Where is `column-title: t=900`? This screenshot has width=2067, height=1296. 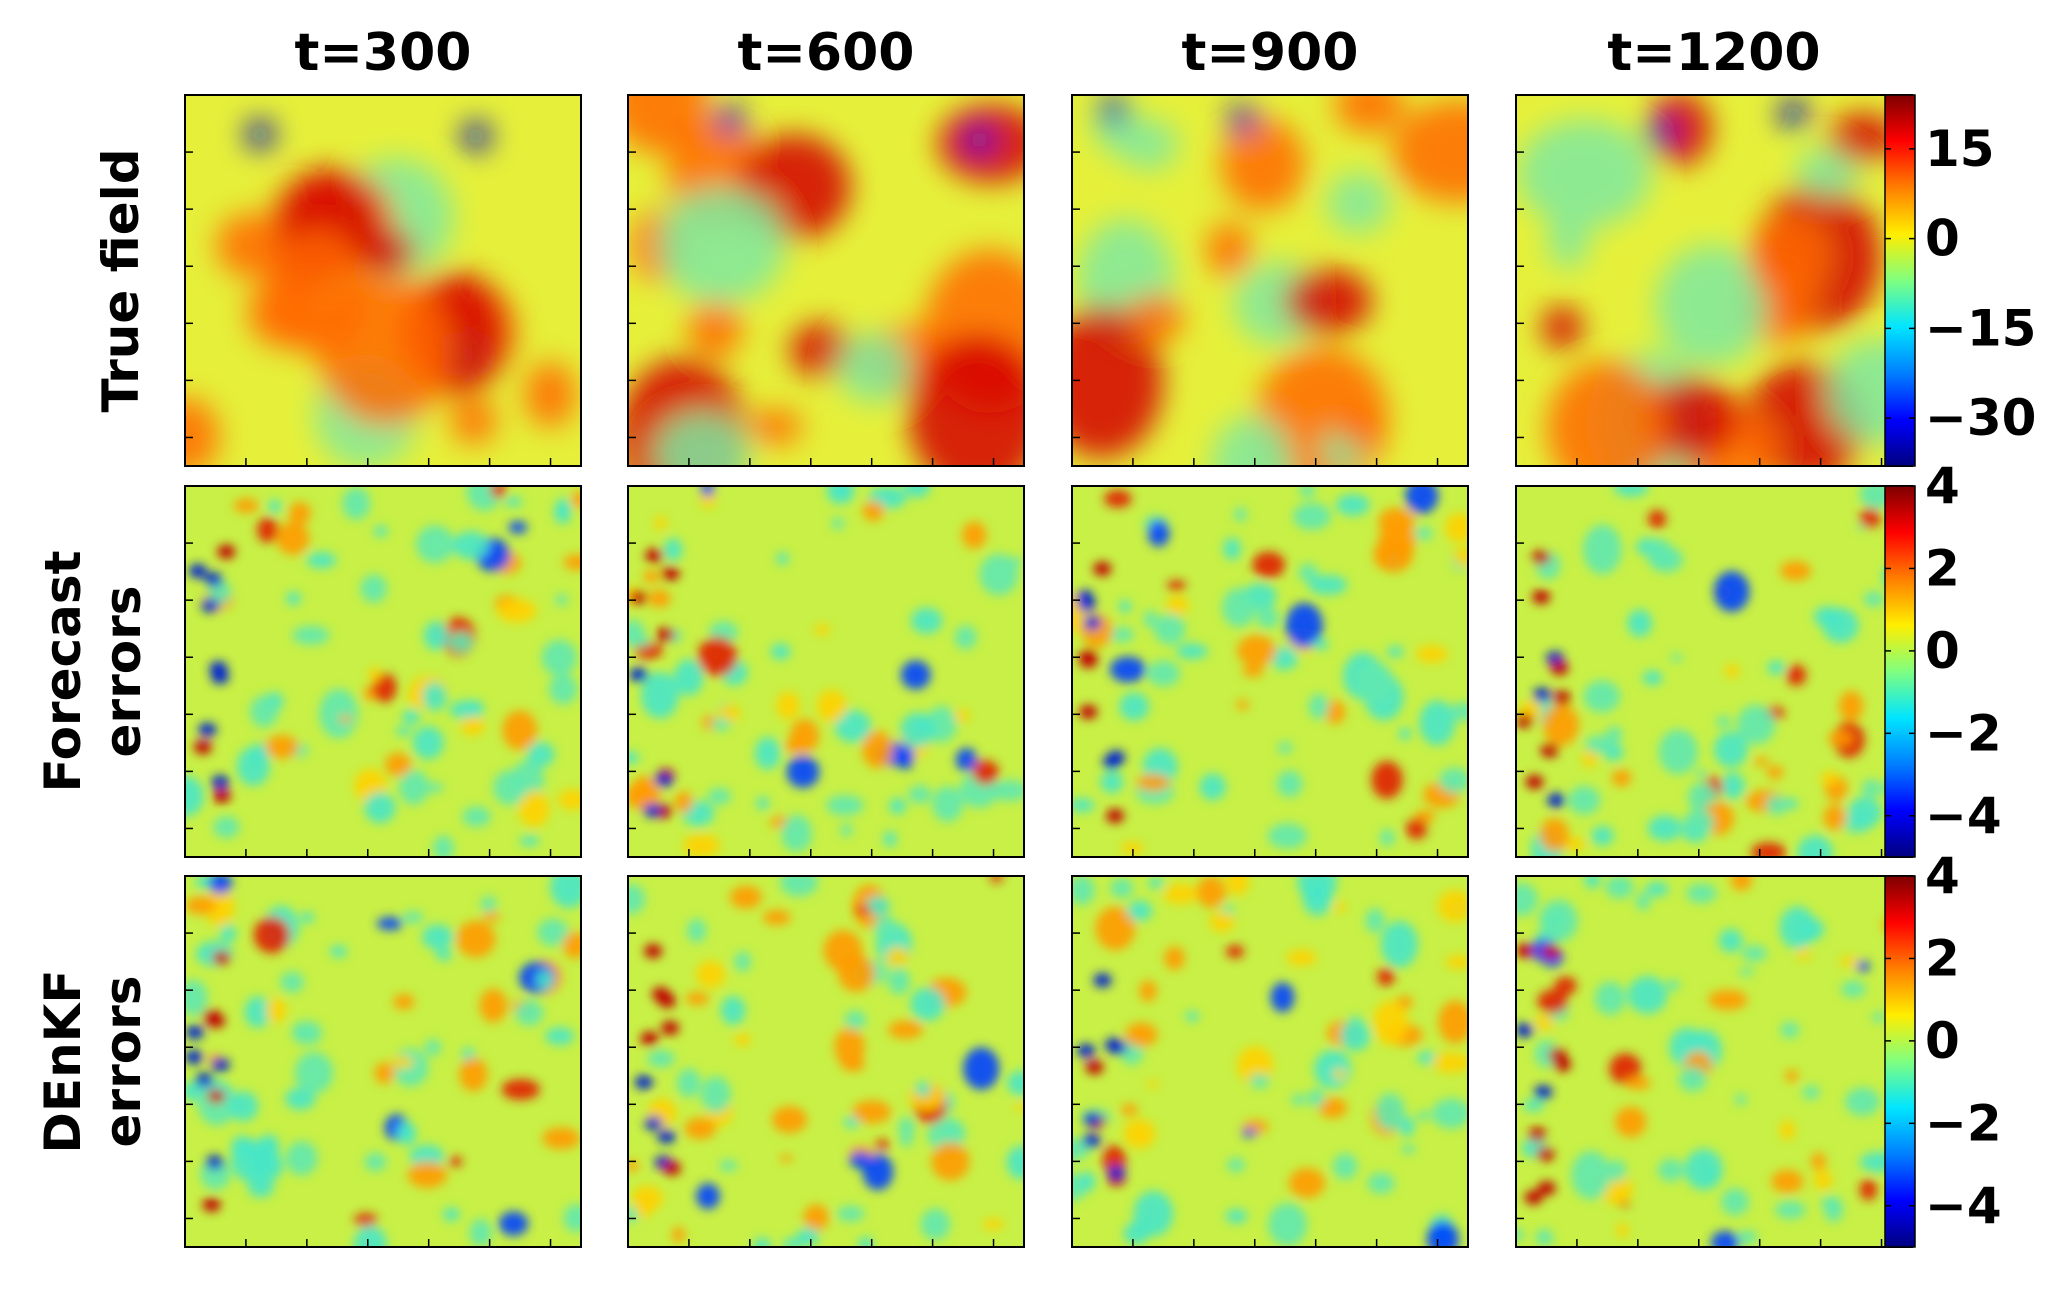 column-title: t=900 is located at coordinates (1270, 53).